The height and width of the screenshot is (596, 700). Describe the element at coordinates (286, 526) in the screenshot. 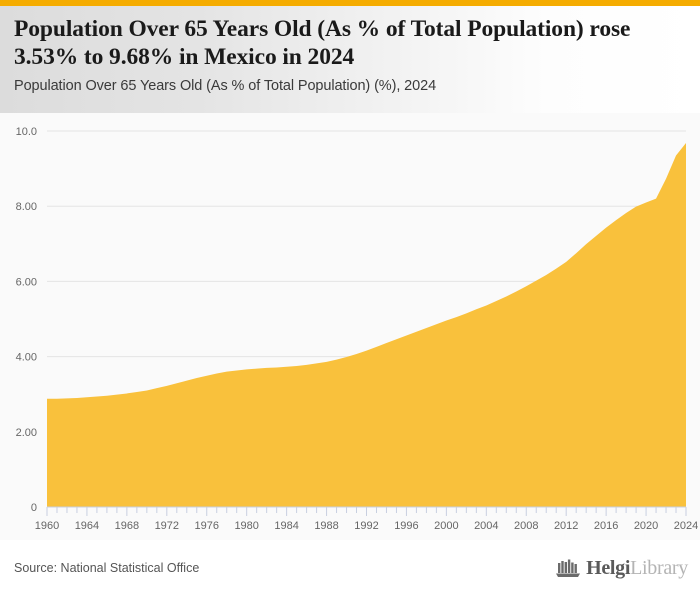

I see `x-axis-tick-label: 1984` at that location.